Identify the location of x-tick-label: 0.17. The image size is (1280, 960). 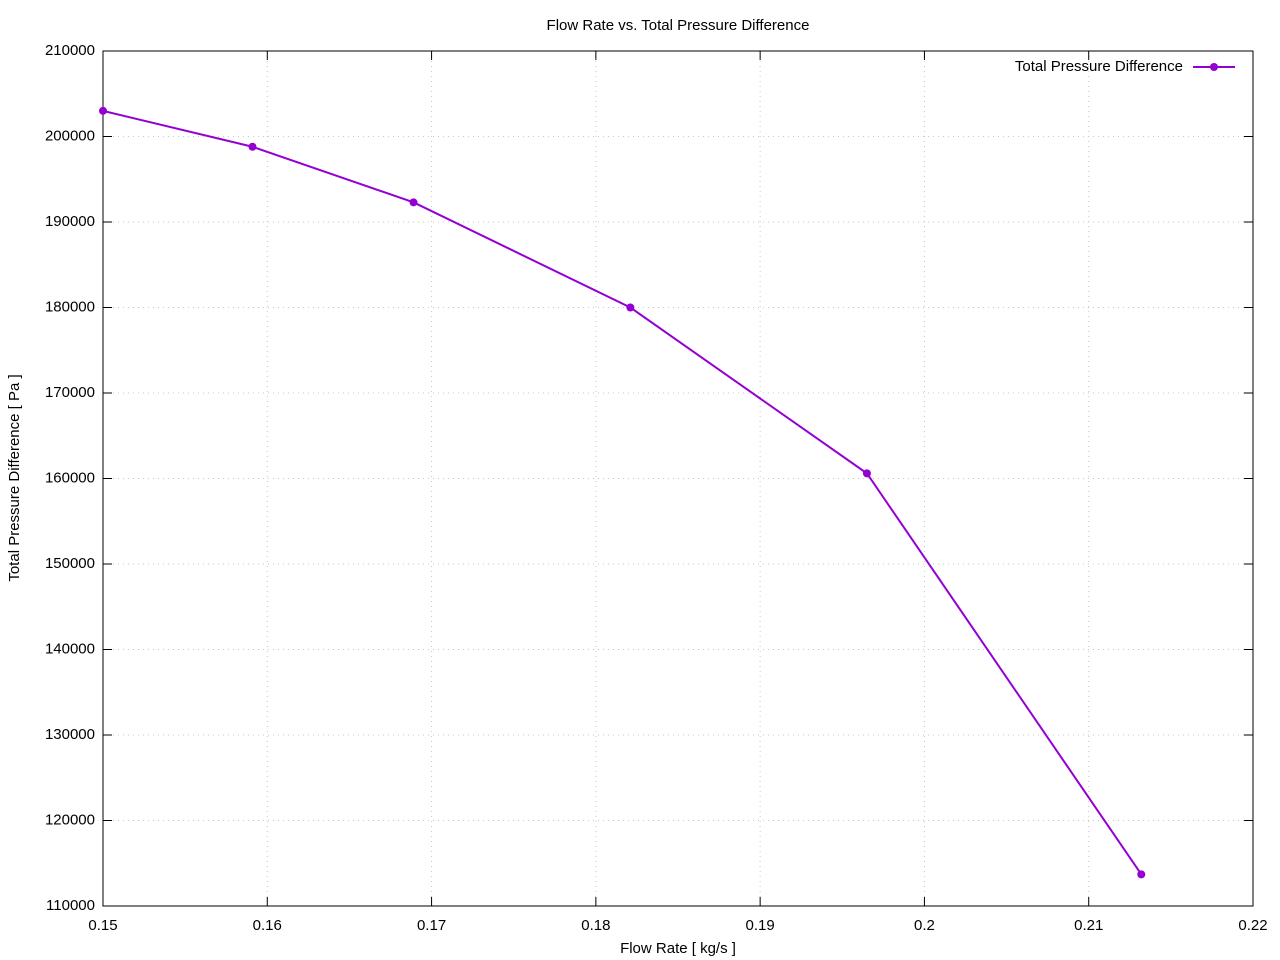
(431, 925).